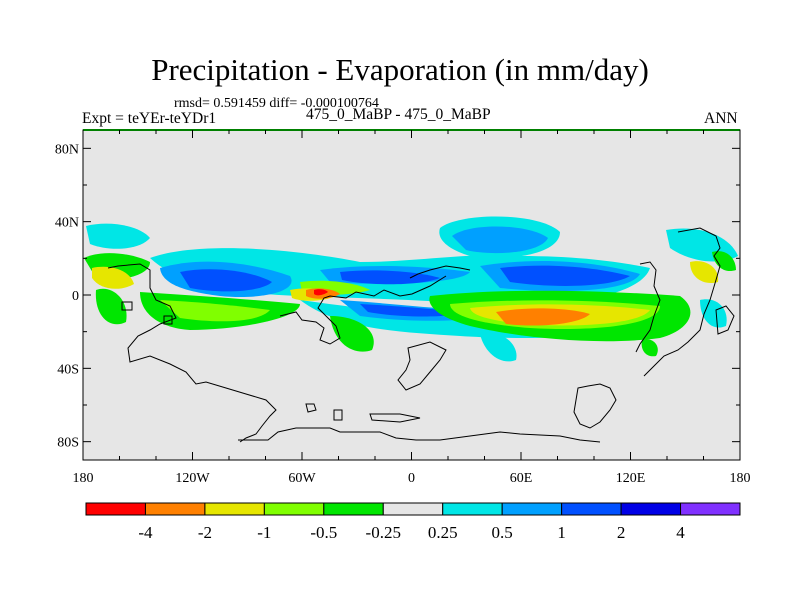  What do you see at coordinates (205, 532) in the screenshot?
I see `colorbar-label-1: -2` at bounding box center [205, 532].